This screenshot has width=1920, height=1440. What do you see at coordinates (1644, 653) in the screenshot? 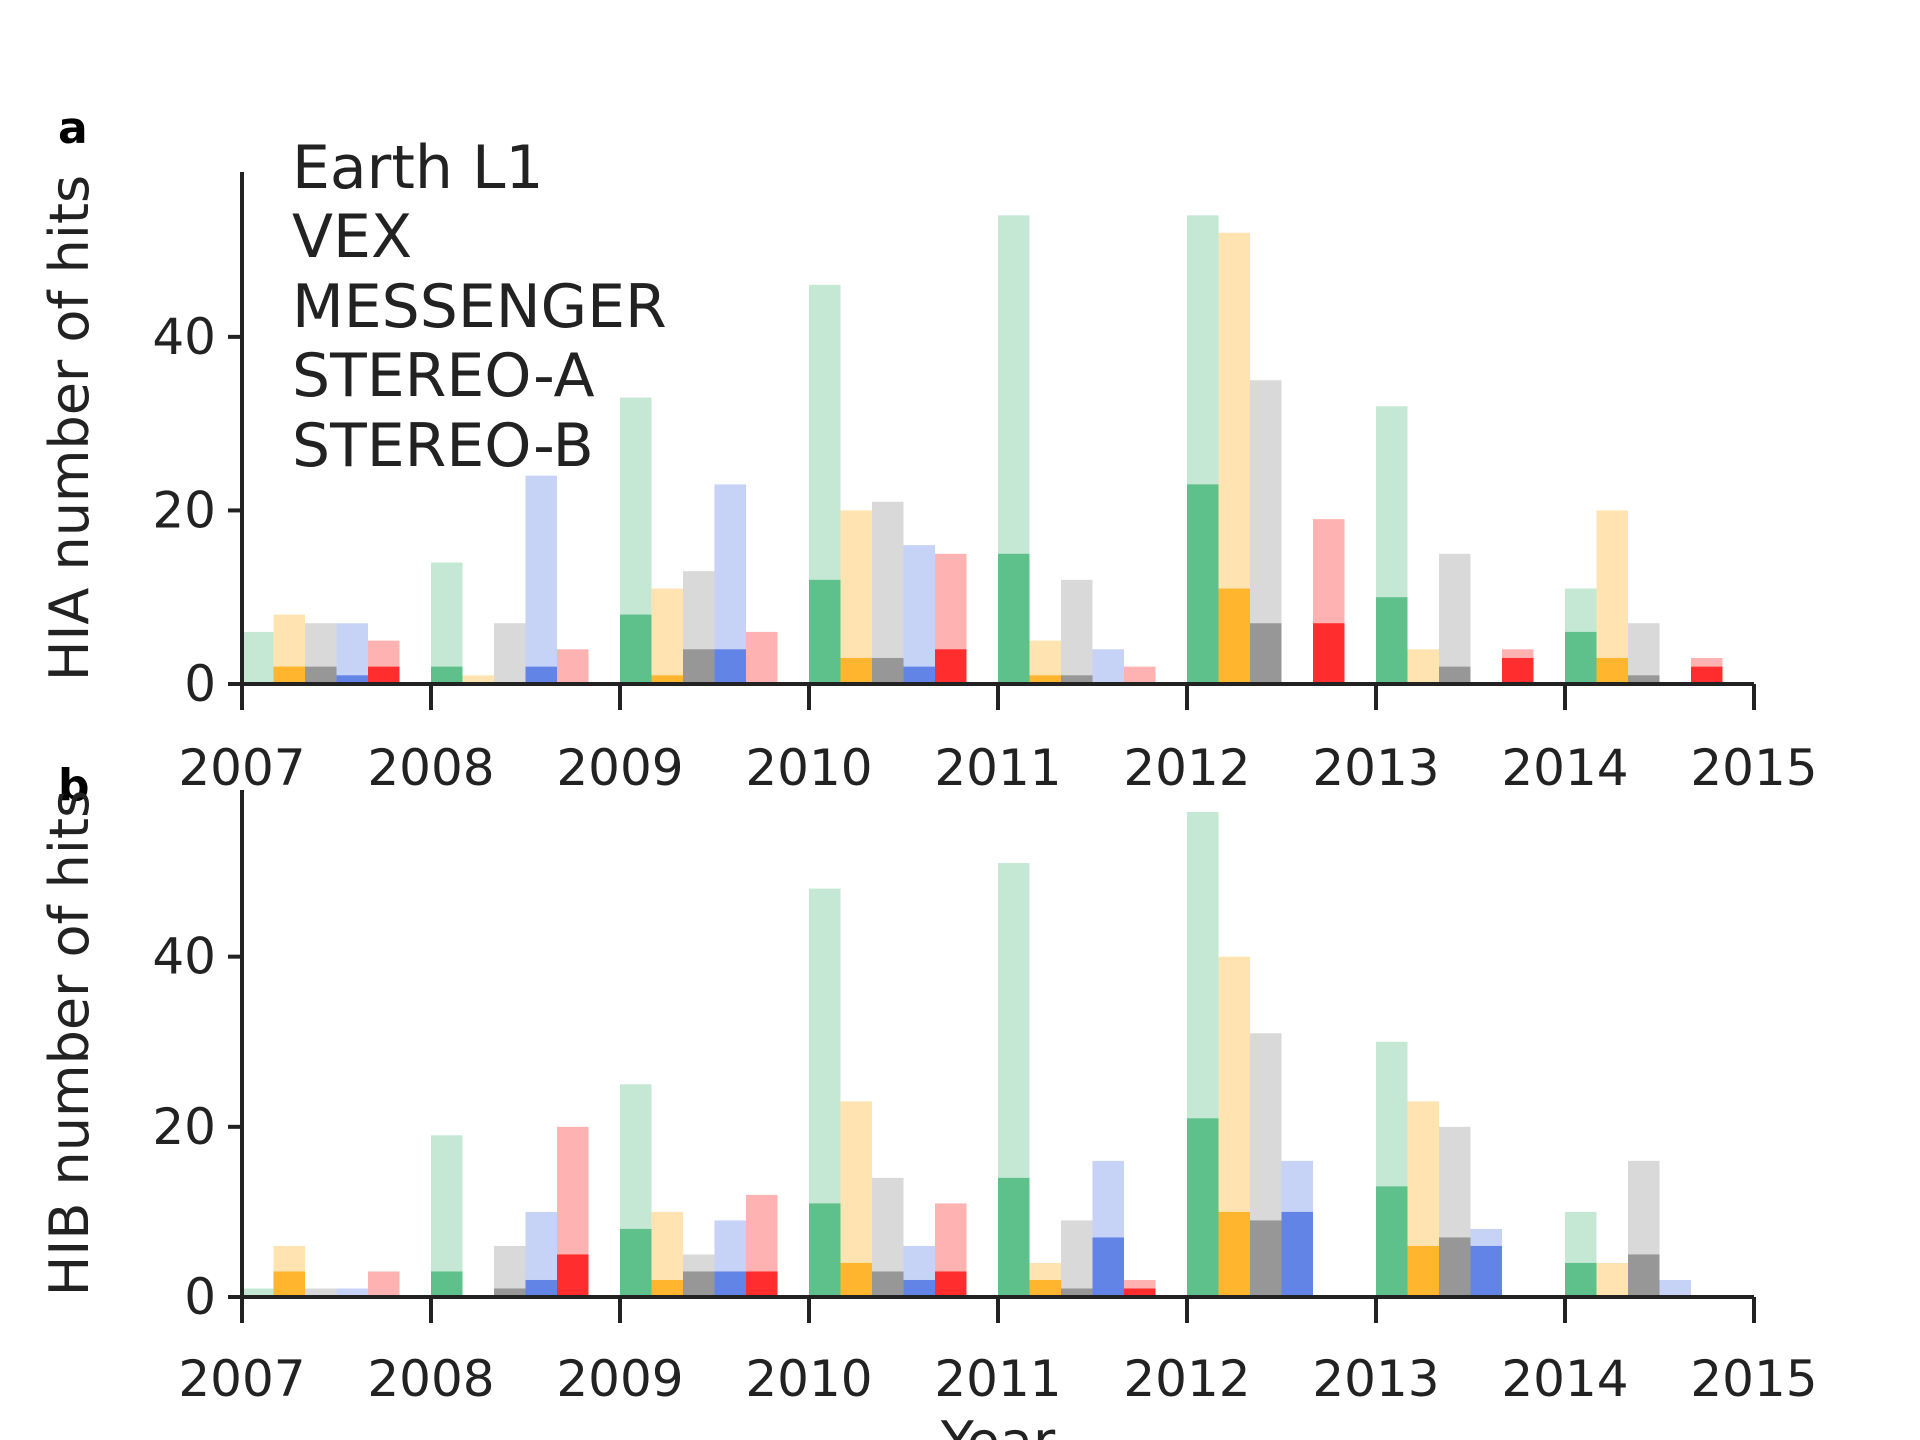
I see `panel-a-bar-total-messenger-2014` at bounding box center [1644, 653].